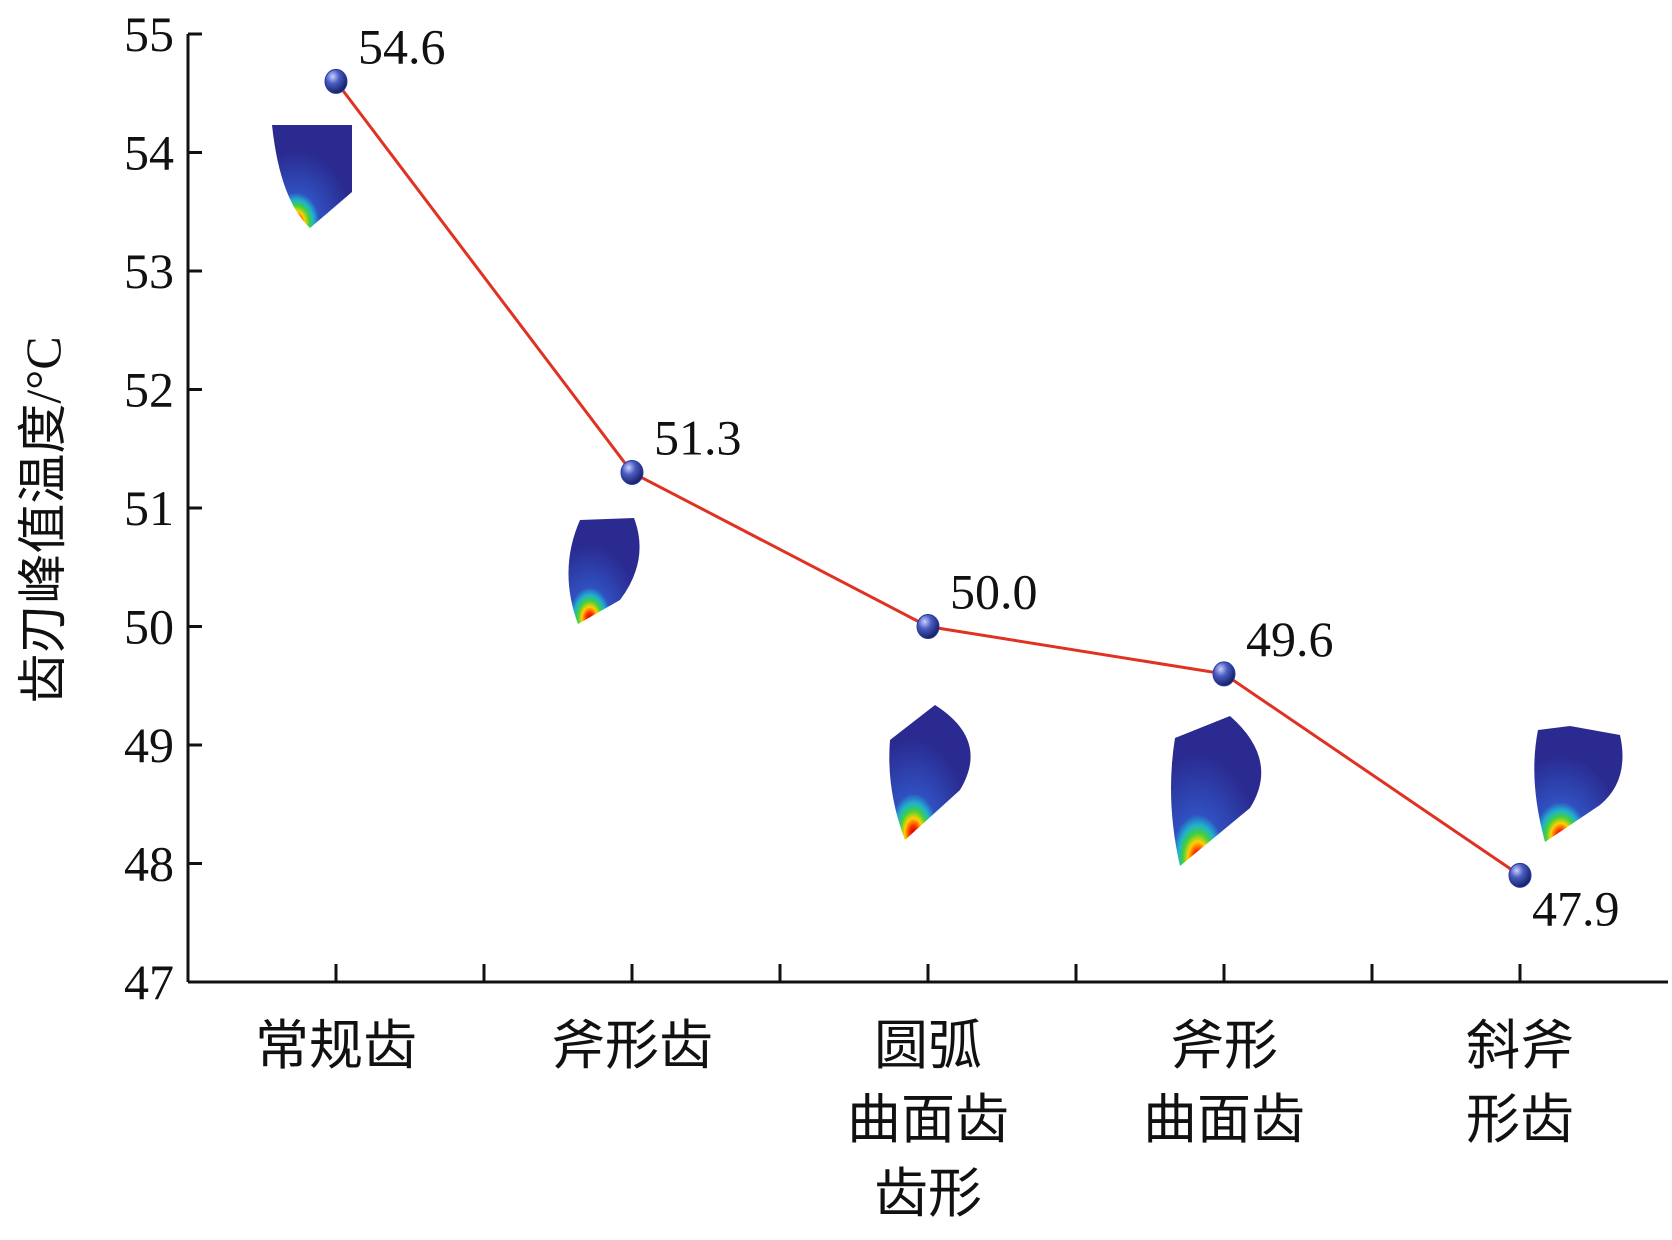  What do you see at coordinates (402, 46) in the screenshot?
I see `value-label: 54.6` at bounding box center [402, 46].